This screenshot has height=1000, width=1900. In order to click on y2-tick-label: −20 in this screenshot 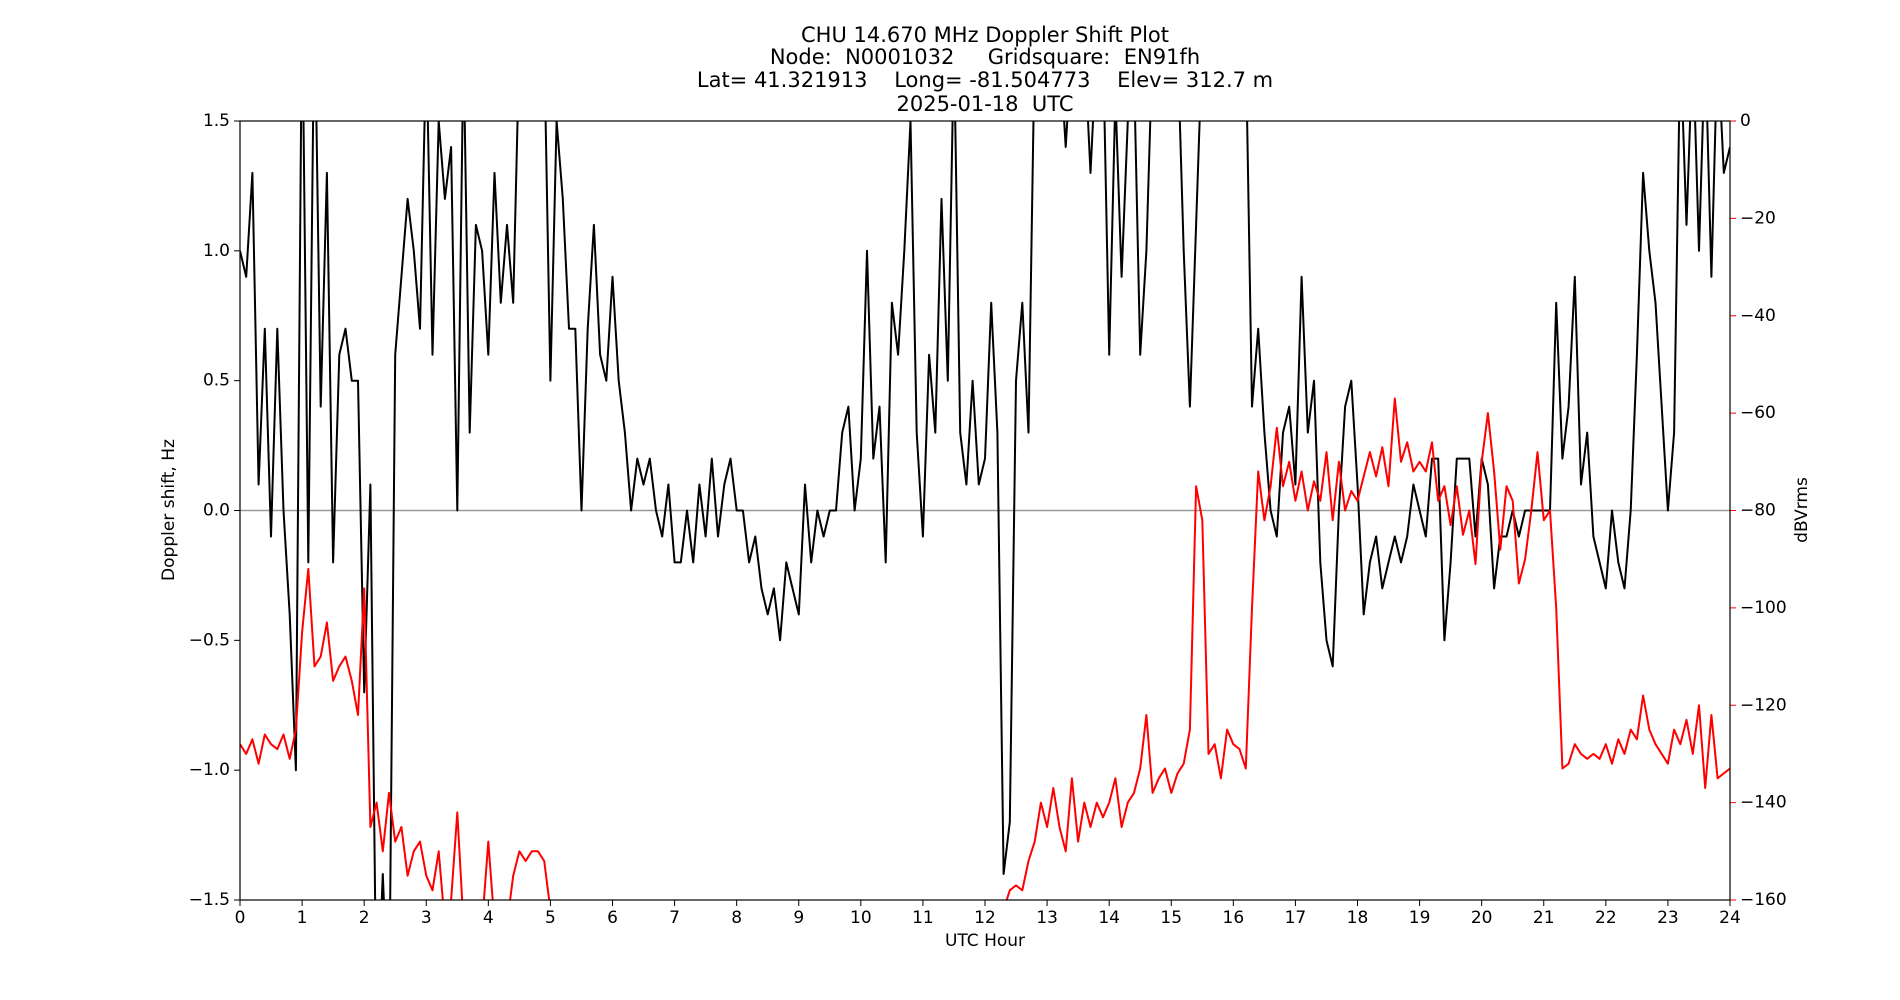, I will do `click(1758, 218)`.